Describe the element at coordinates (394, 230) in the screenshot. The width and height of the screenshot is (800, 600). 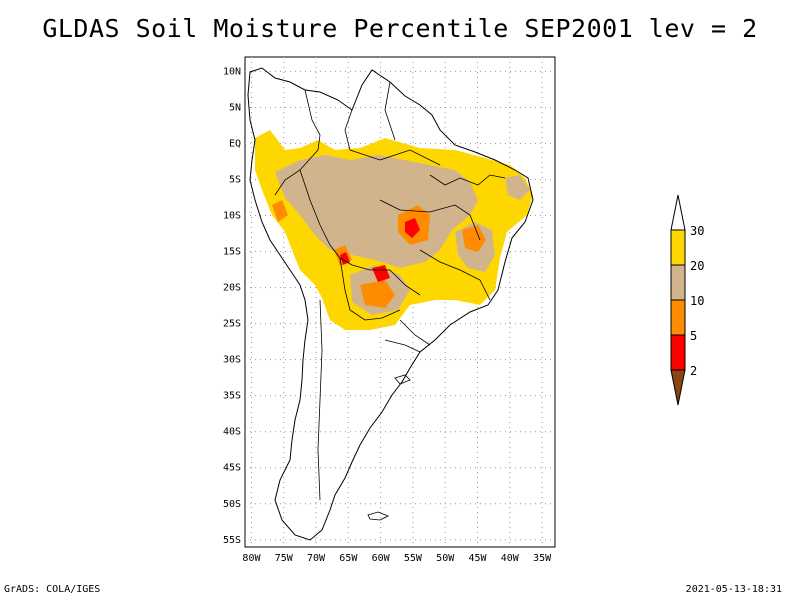
I see `soil-moisture-shading` at that location.